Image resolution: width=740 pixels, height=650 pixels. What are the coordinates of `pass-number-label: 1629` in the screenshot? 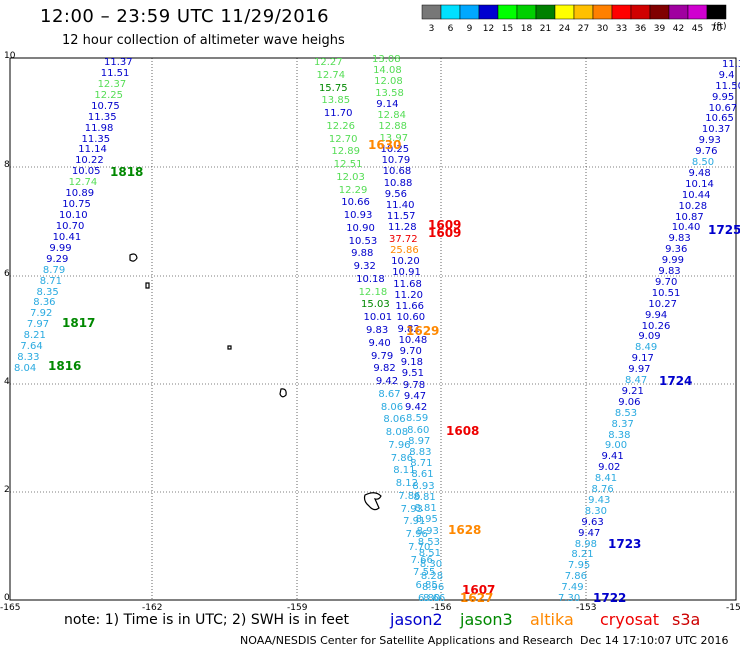 It's located at (423, 331).